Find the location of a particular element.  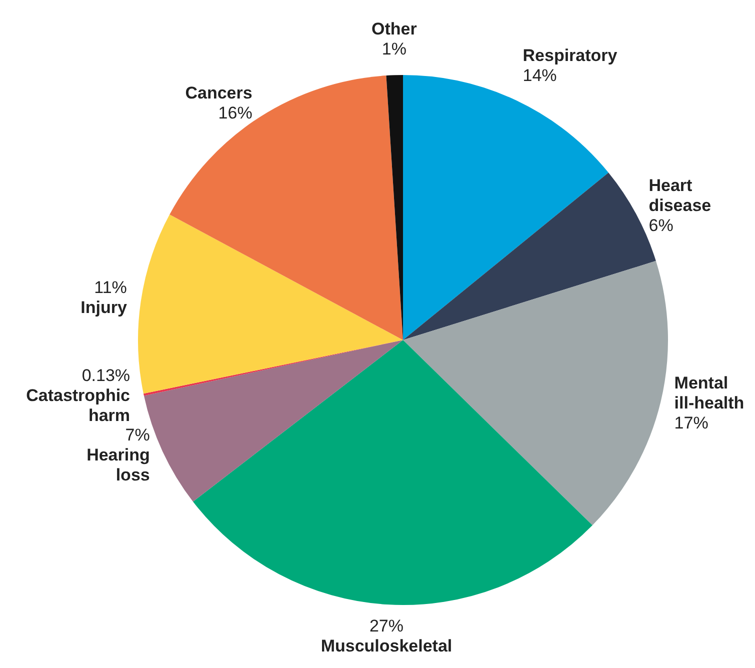

data-label: 27% is located at coordinates (386, 626).